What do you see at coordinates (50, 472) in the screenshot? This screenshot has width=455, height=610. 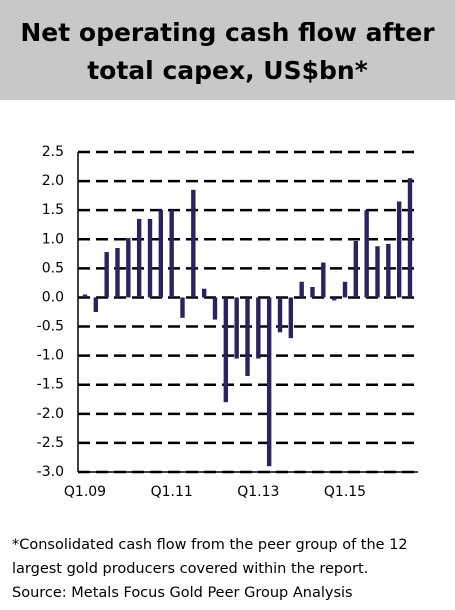 I see `y-tick-label: -3.0` at bounding box center [50, 472].